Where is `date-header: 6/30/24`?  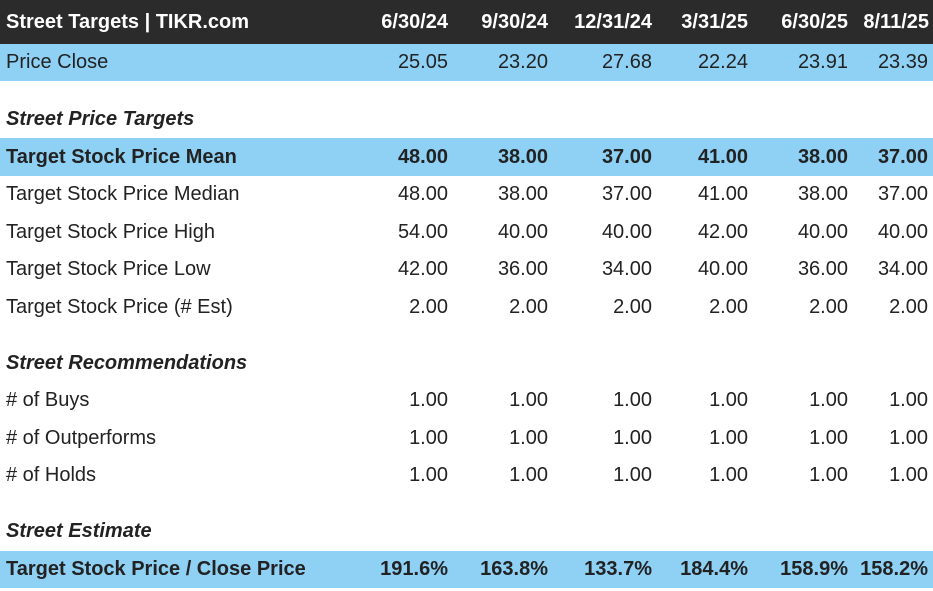 date-header: 6/30/24 is located at coordinates (398, 22).